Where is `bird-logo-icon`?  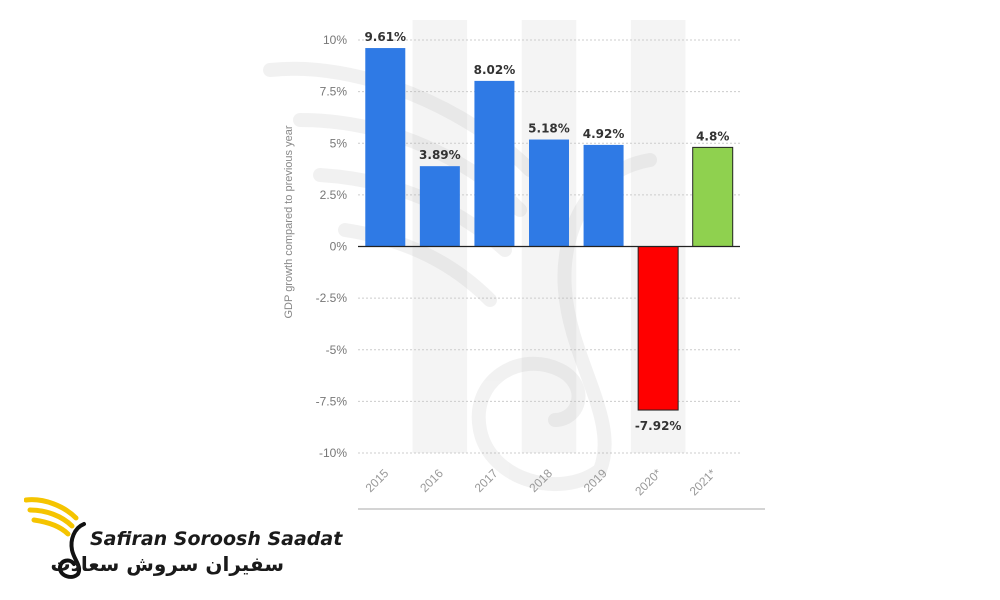
bird-logo-icon is located at coordinates (55, 538).